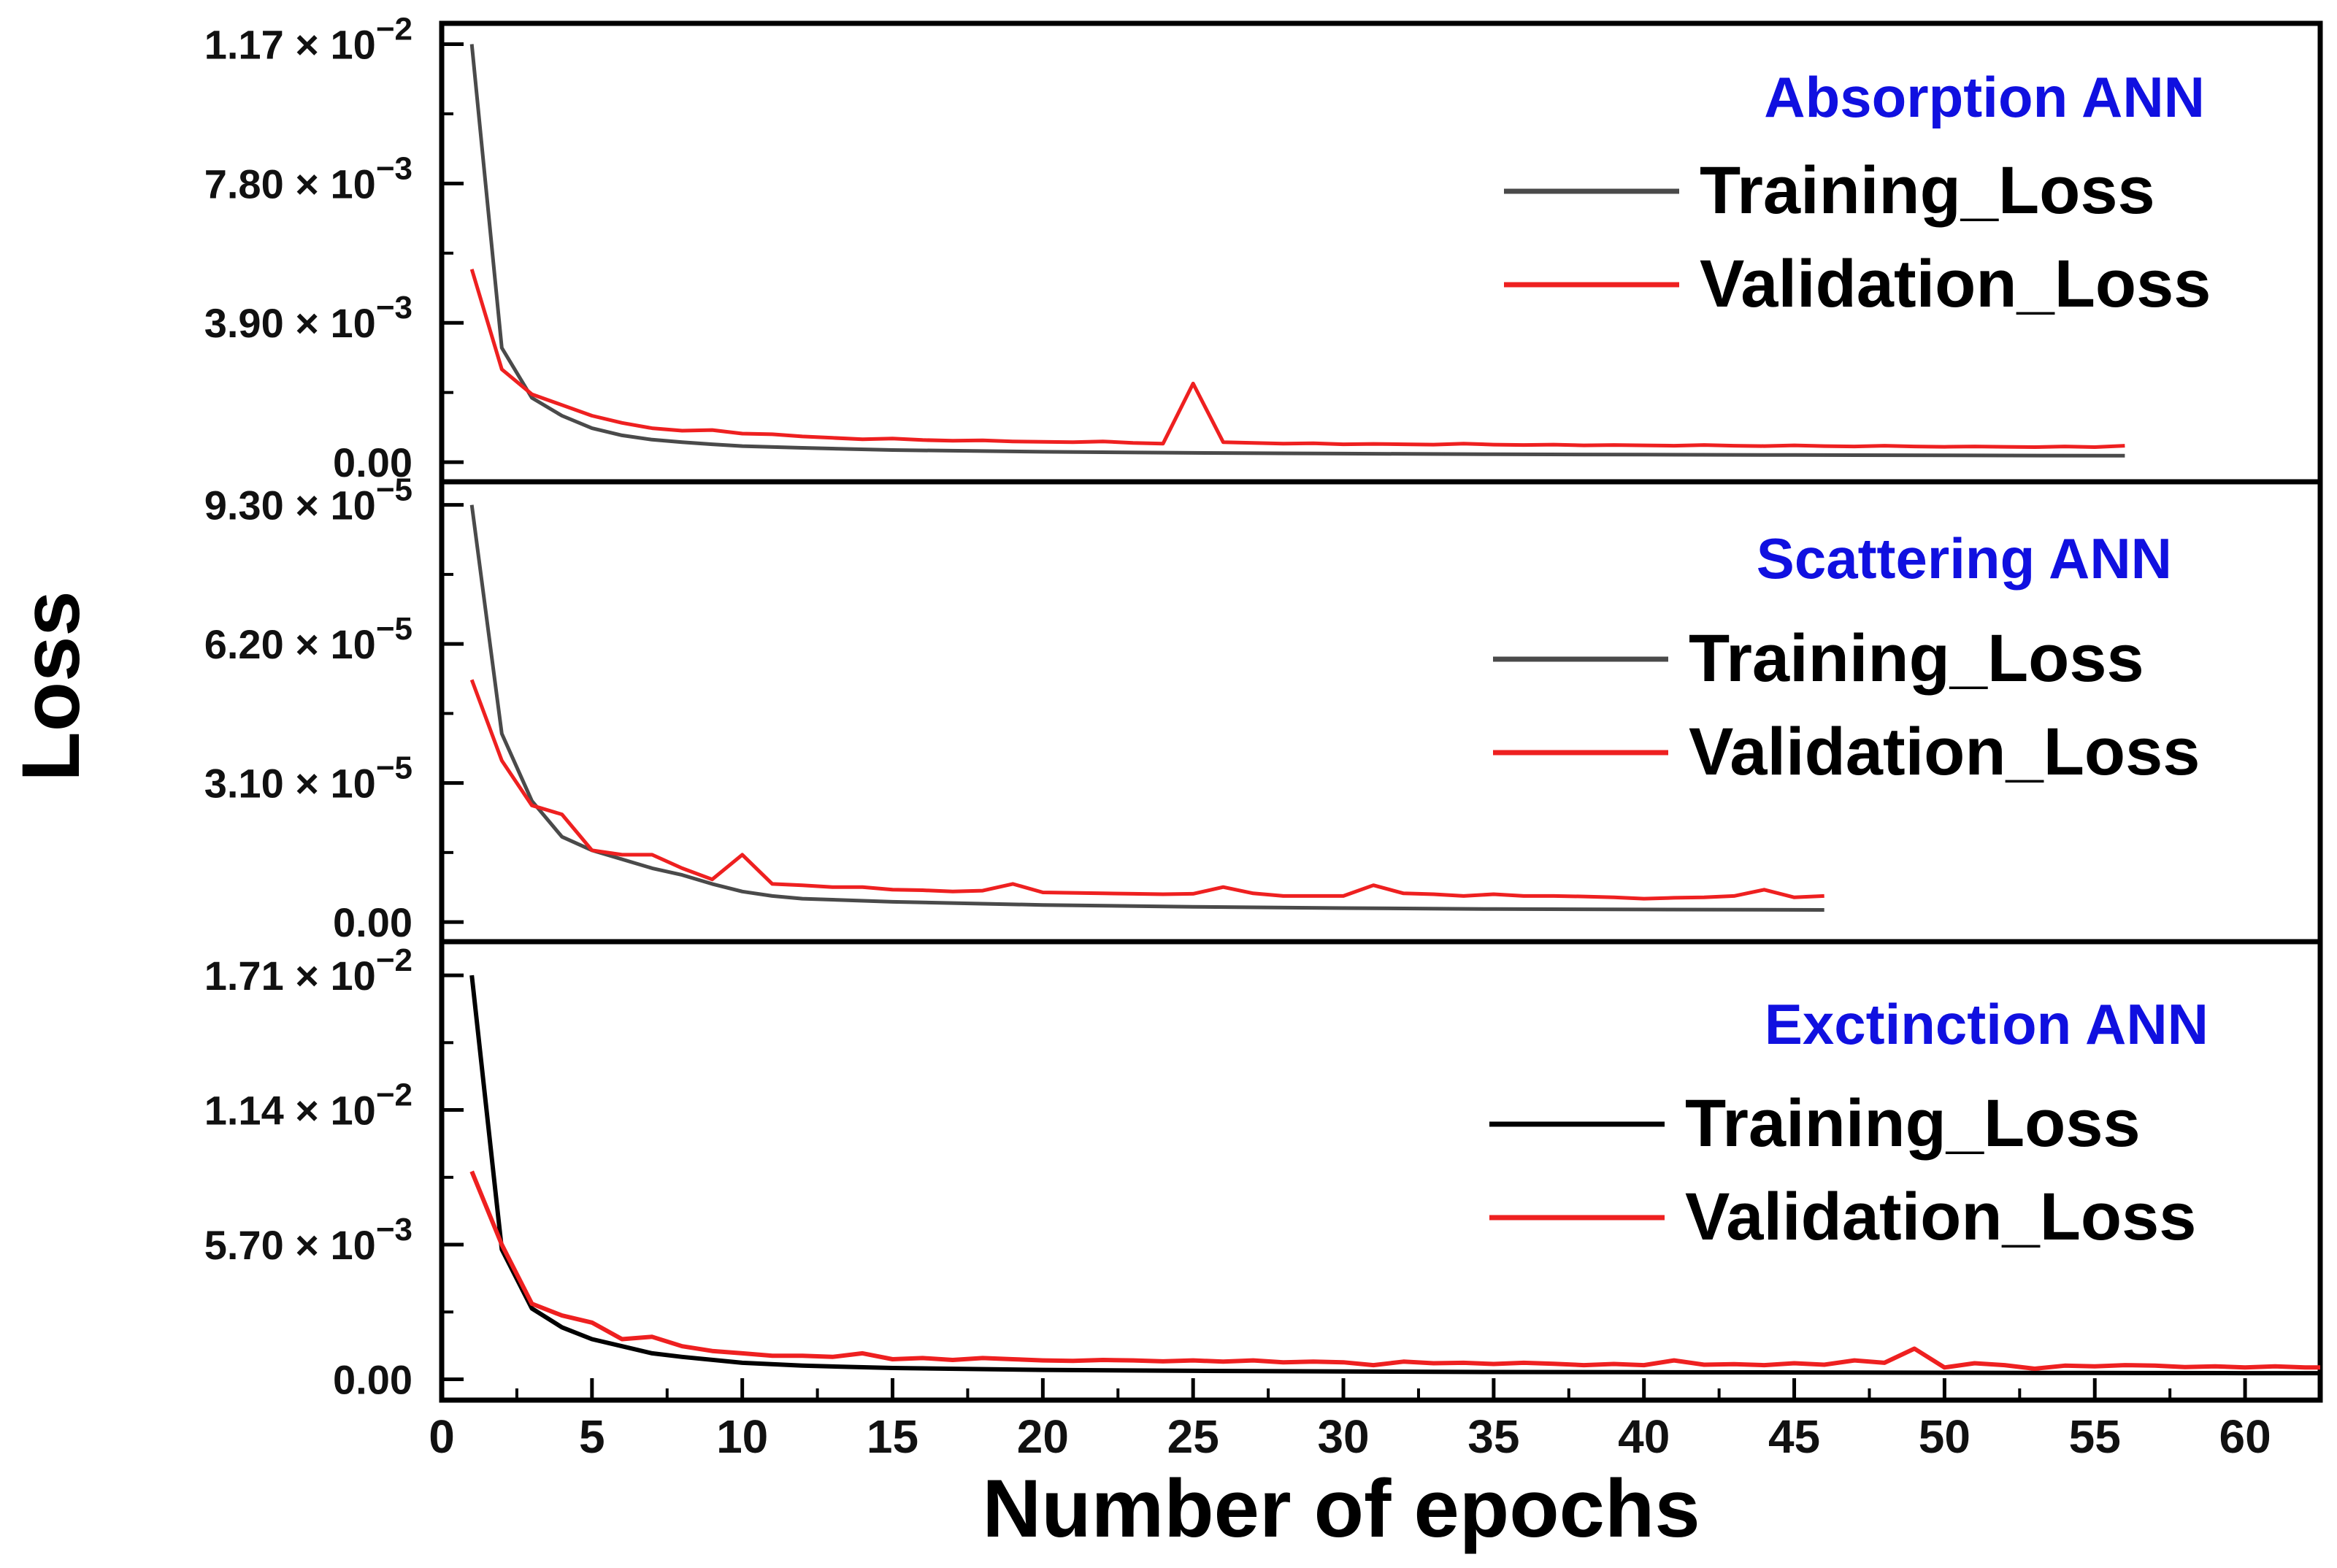 The width and height of the screenshot is (2337, 1568). Describe the element at coordinates (290, 784) in the screenshot. I see `y-tick-mantissa: 3.10 × 10` at that location.